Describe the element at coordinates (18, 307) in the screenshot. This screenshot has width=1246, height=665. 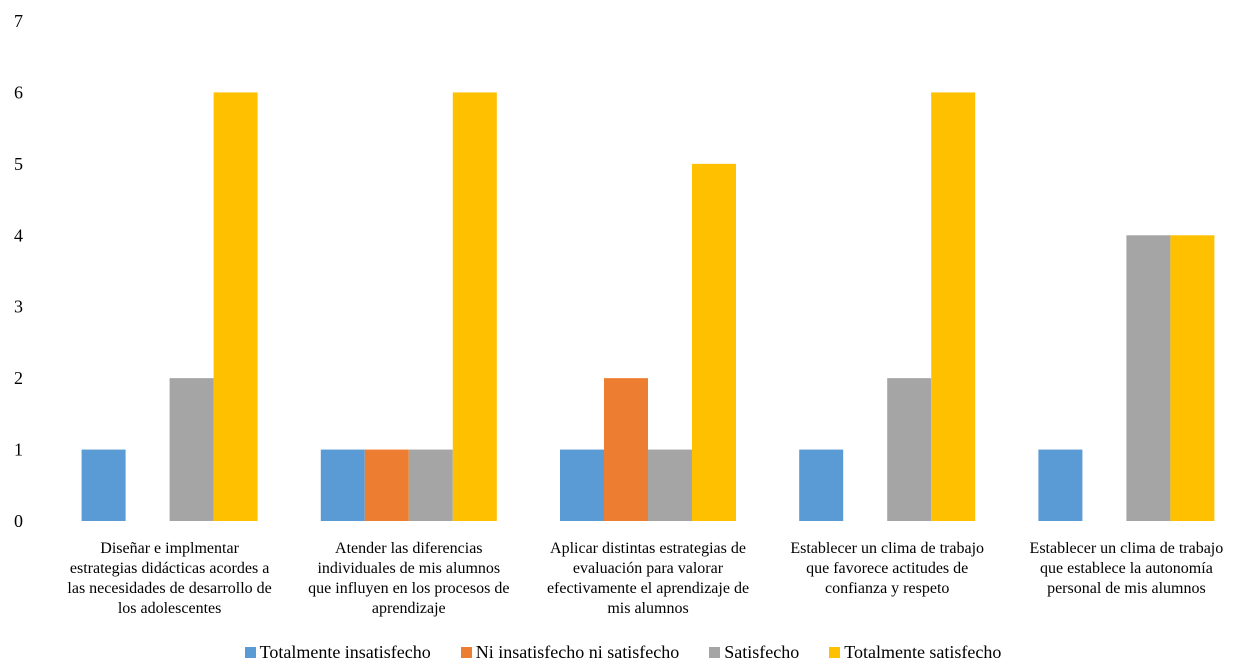
I see `y-tick-label: 3` at that location.